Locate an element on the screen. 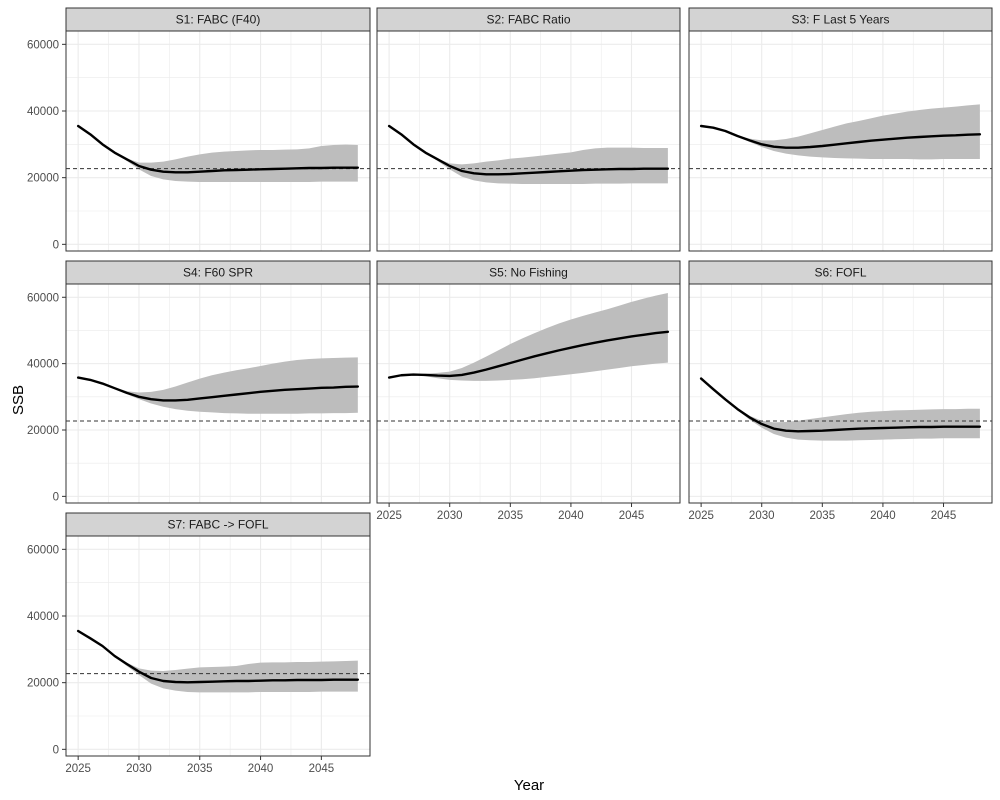 The height and width of the screenshot is (800, 1000). facet-title: S4: F60 SPR is located at coordinates (218, 273).